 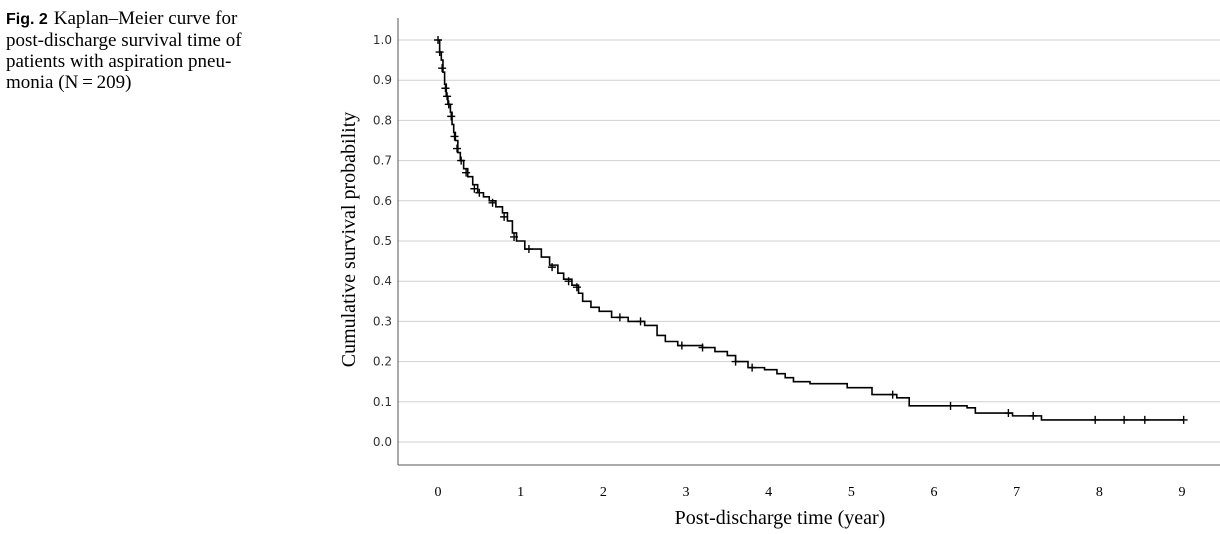 I want to click on x-tick-label: 6, so click(x=934, y=492).